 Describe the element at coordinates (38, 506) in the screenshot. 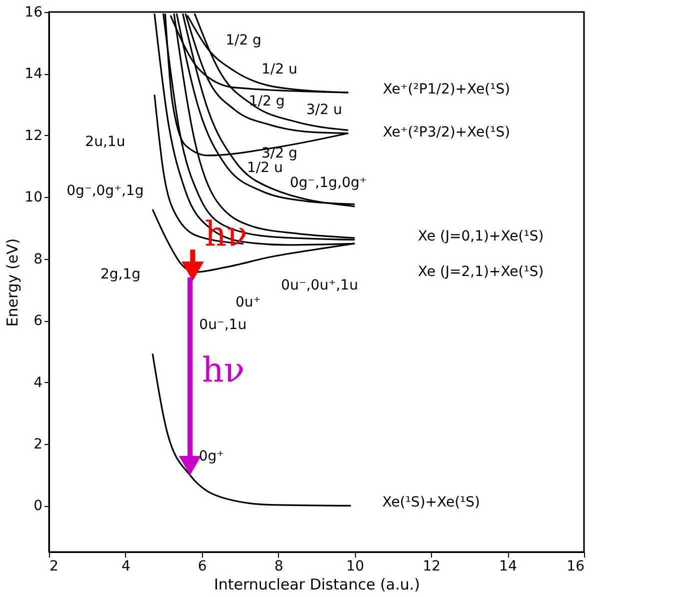

I see `y-tick-label: 0` at that location.